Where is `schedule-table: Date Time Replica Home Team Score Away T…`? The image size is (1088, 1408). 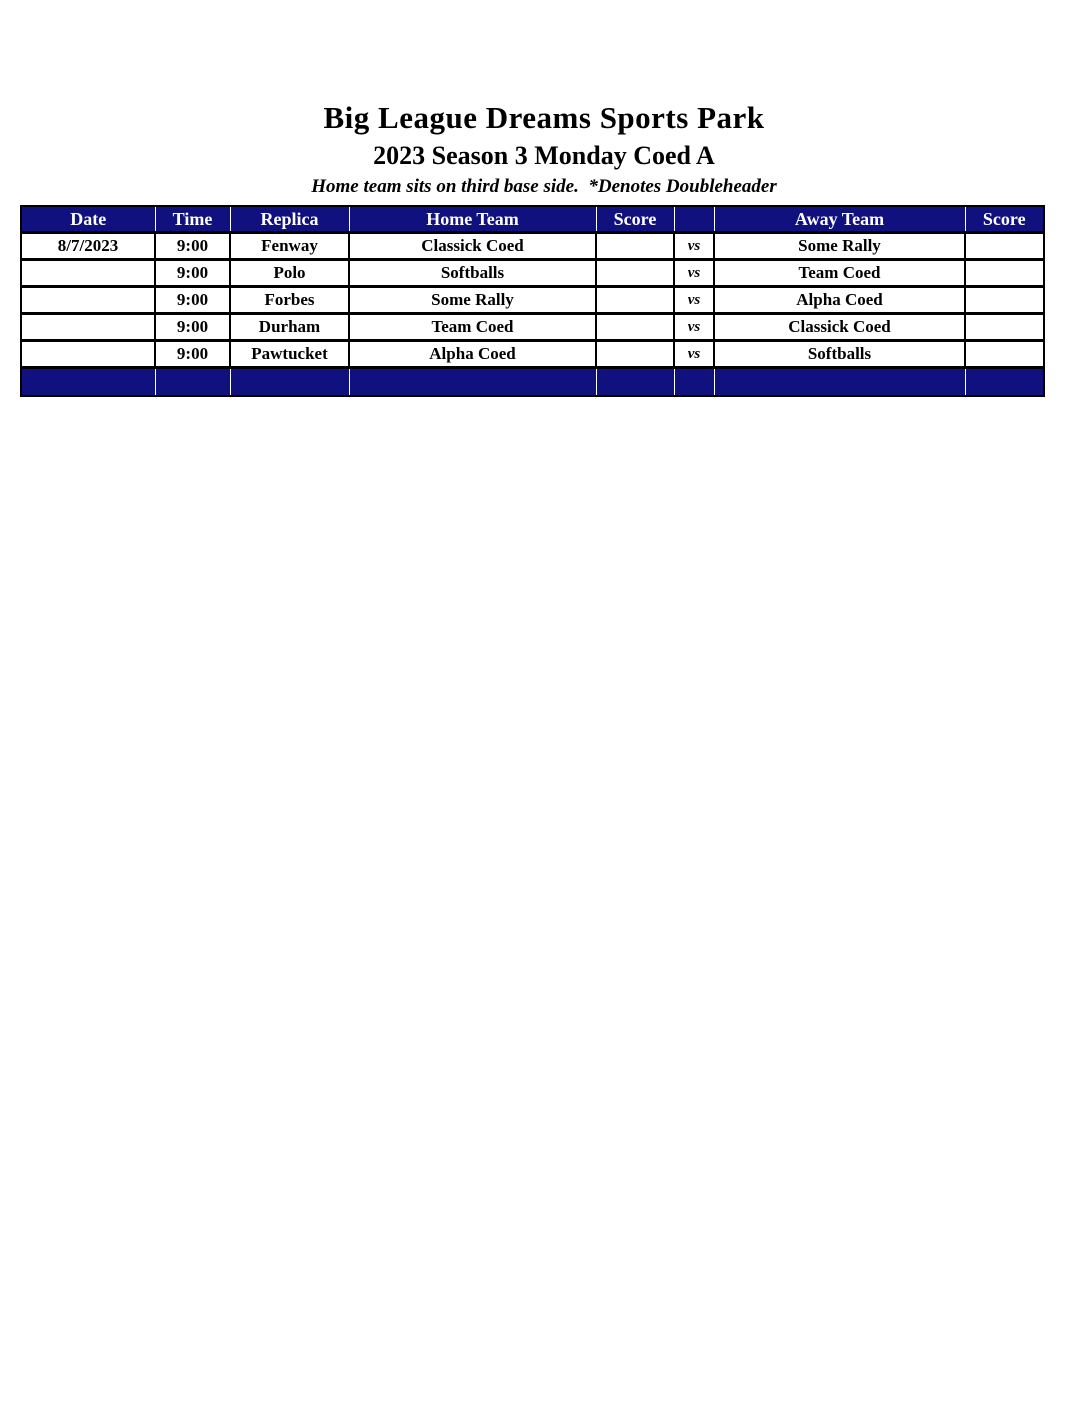
schedule-table: Date Time Replica Home Team Score Away T… is located at coordinates (532, 301).